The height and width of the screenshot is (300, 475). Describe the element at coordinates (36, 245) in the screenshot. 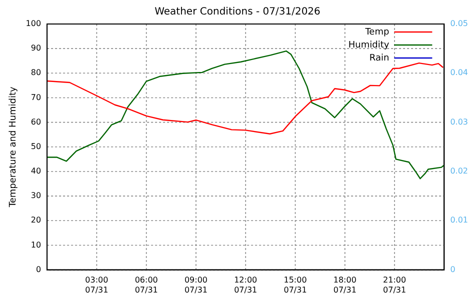

I see `y-tick-label: 10` at that location.